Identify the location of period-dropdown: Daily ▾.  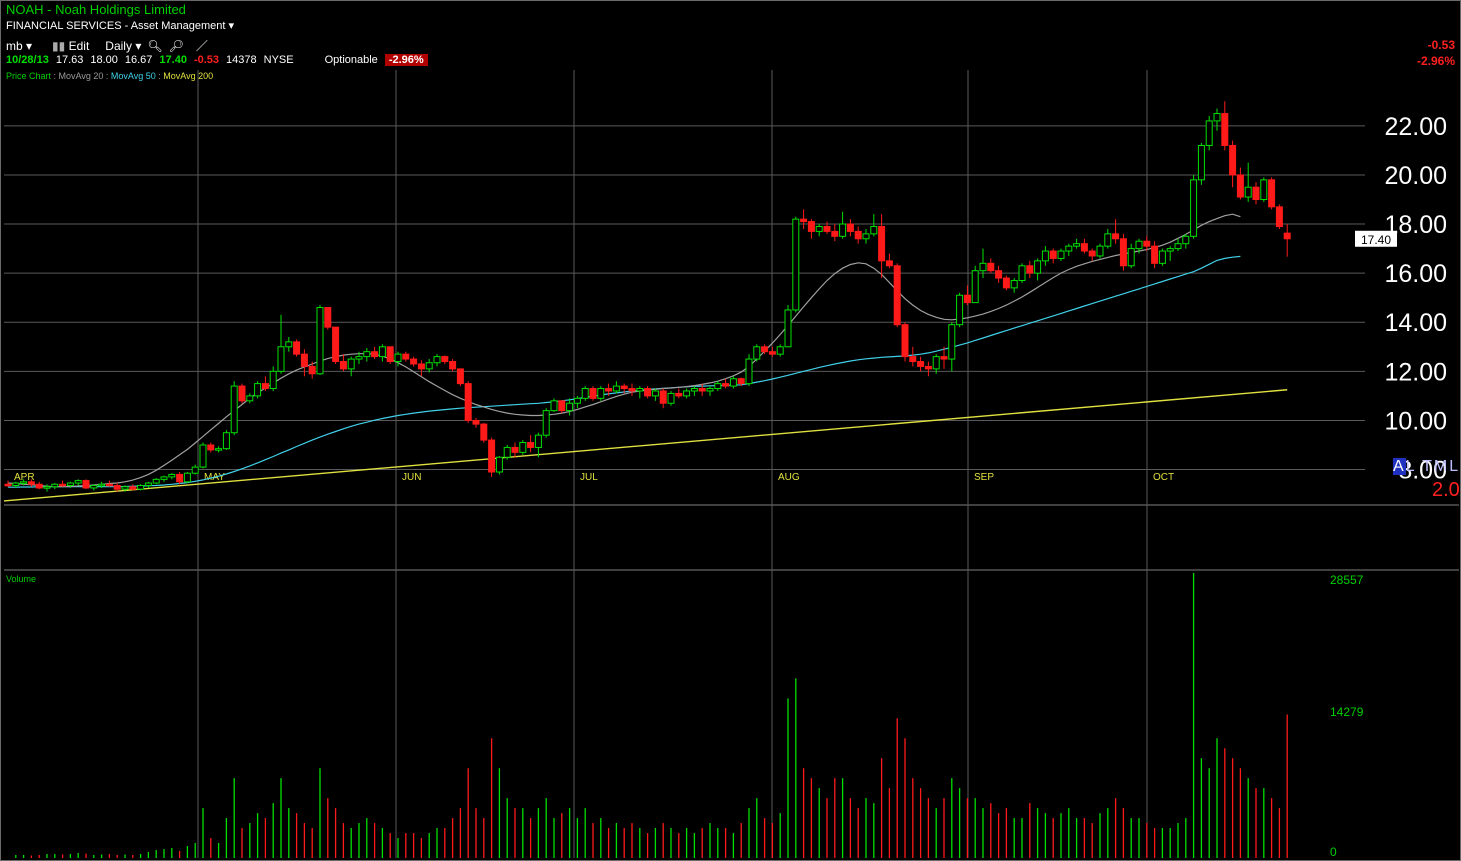
(123, 46).